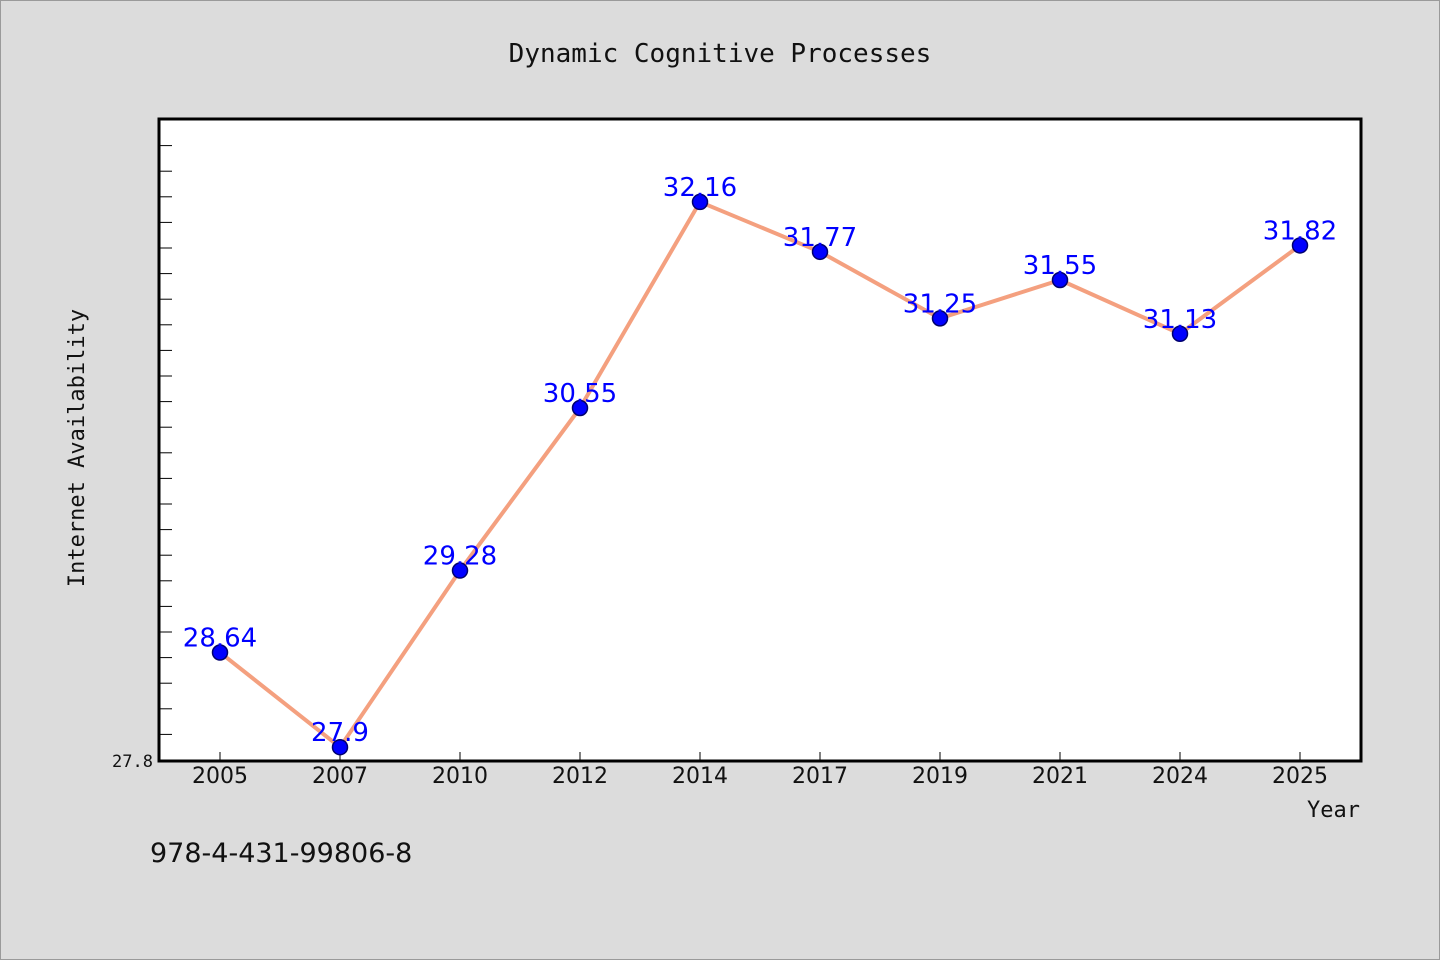 The height and width of the screenshot is (960, 1440). Describe the element at coordinates (340, 776) in the screenshot. I see `x-tick-label: 2007` at that location.